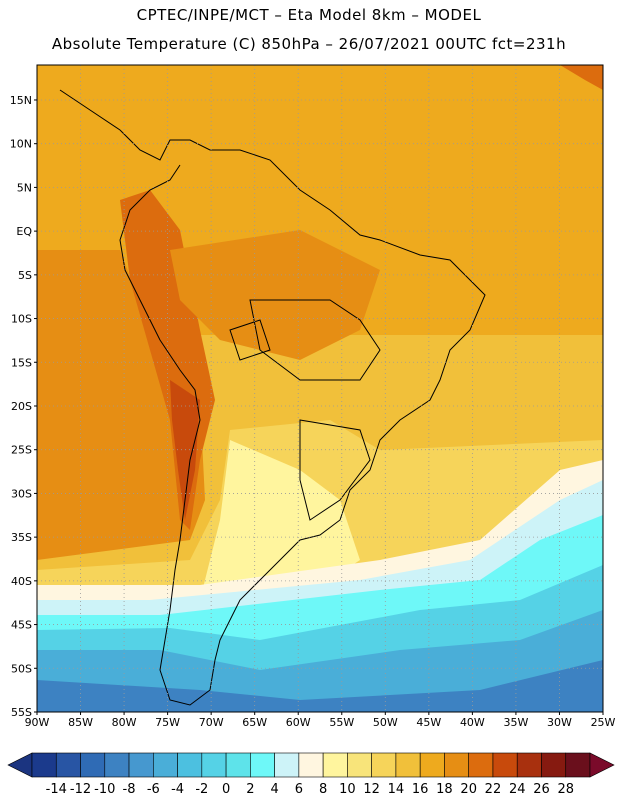  What do you see at coordinates (515, 722) in the screenshot?
I see `lon-tick-label: 35W` at bounding box center [515, 722].